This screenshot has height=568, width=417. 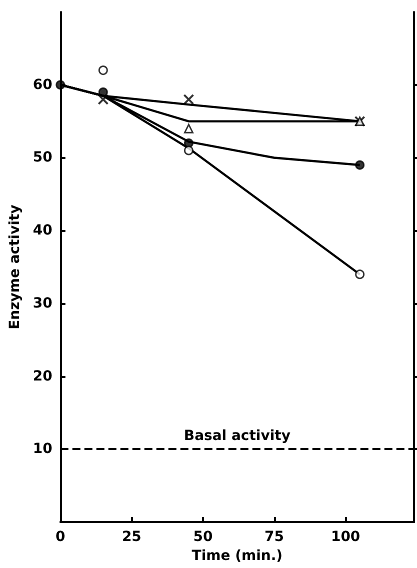 I want to click on y-tick-label: 10, so click(x=42, y=449).